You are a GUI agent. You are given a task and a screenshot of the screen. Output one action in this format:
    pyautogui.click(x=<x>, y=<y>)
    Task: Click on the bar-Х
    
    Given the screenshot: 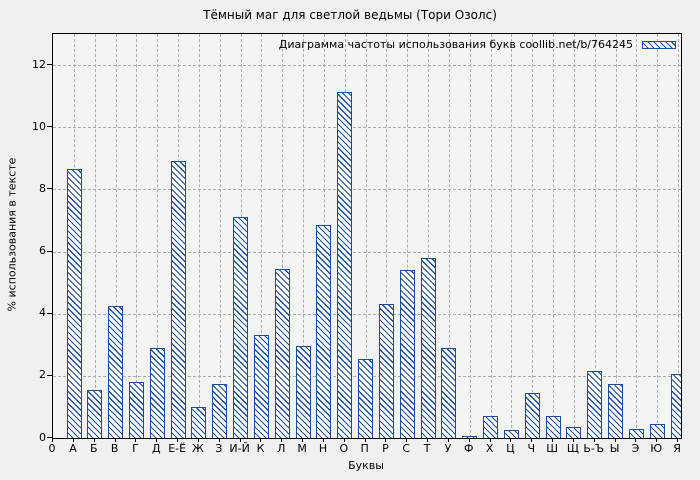 What is the action you would take?
    pyautogui.click(x=491, y=427)
    